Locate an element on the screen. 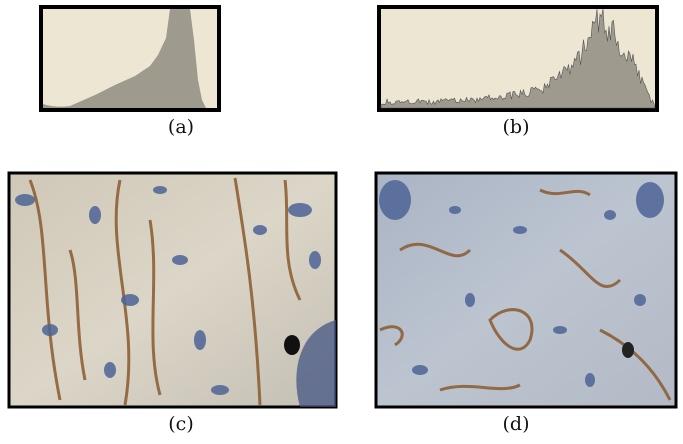  panel-label: (b) is located at coordinates (516, 127).